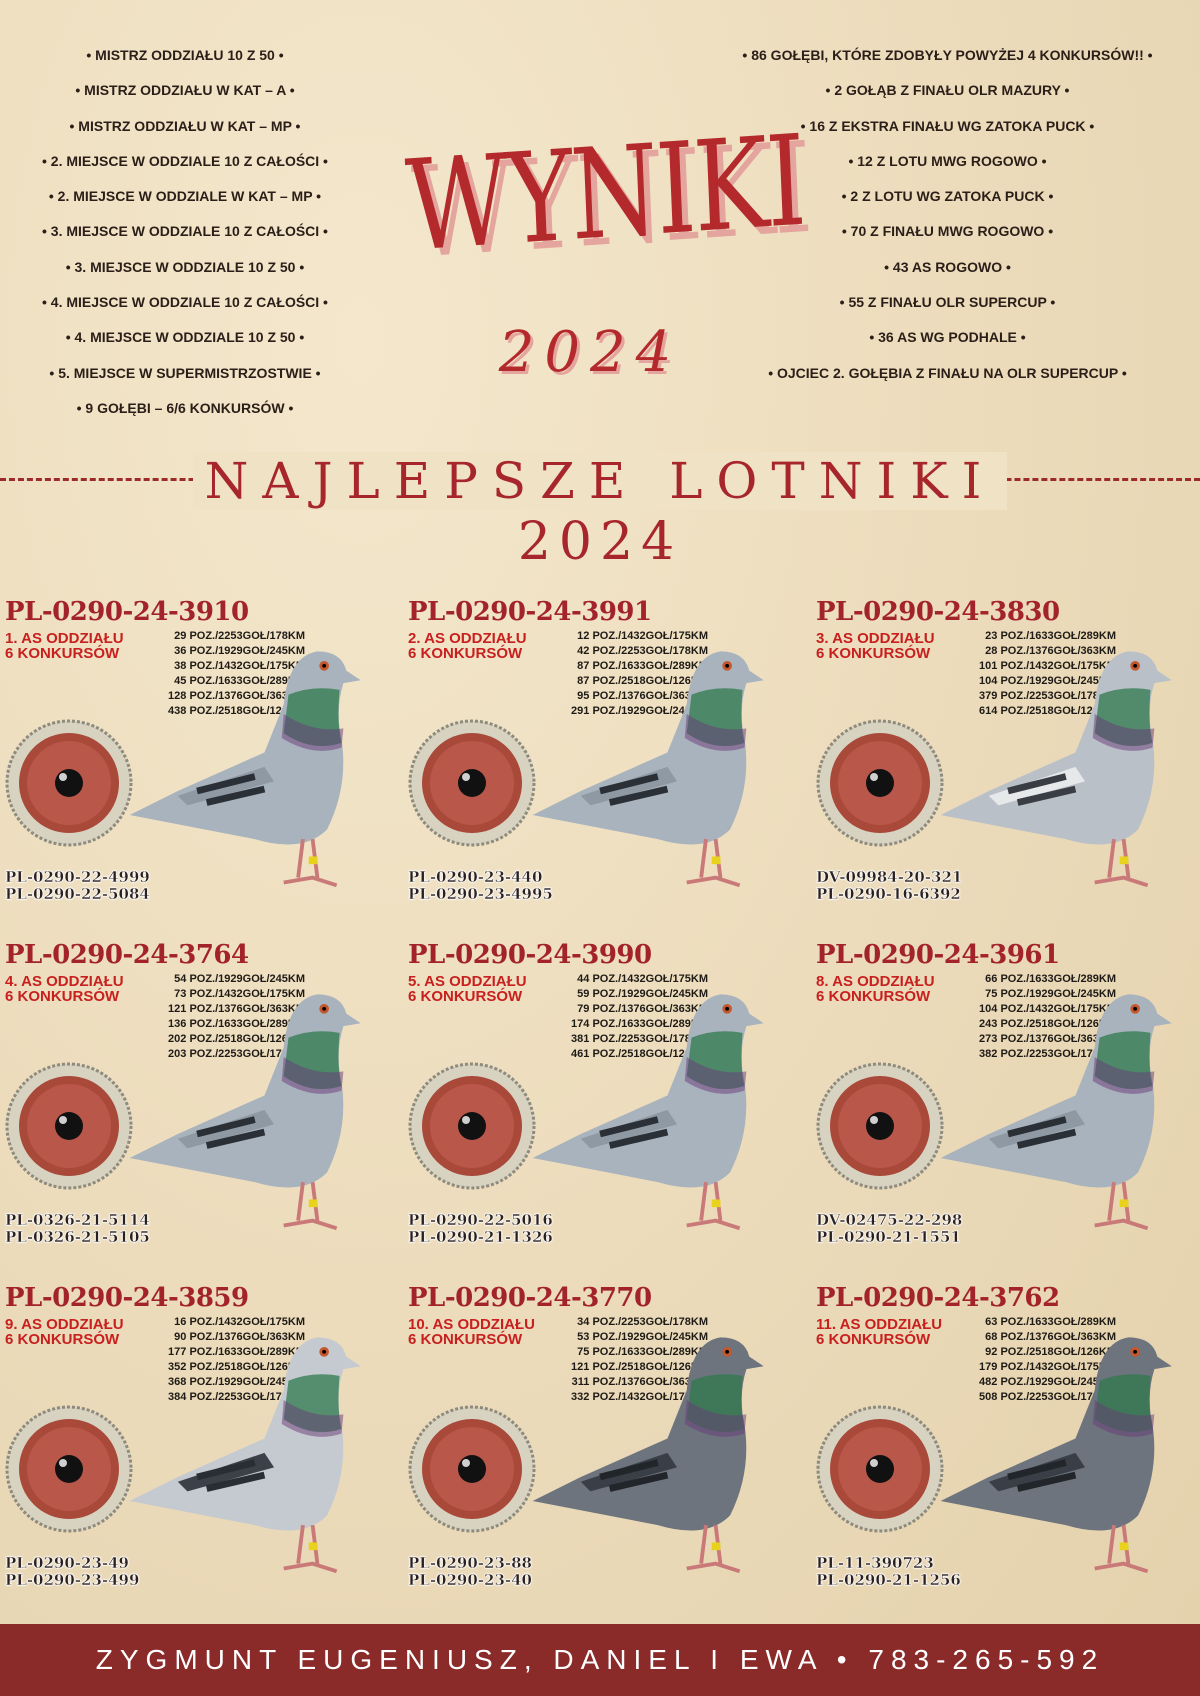 The width and height of the screenshot is (1200, 1696). Describe the element at coordinates (236, 696) in the screenshot. I see `result-line: 128 POZ./1376GOŁ/363KM` at that location.